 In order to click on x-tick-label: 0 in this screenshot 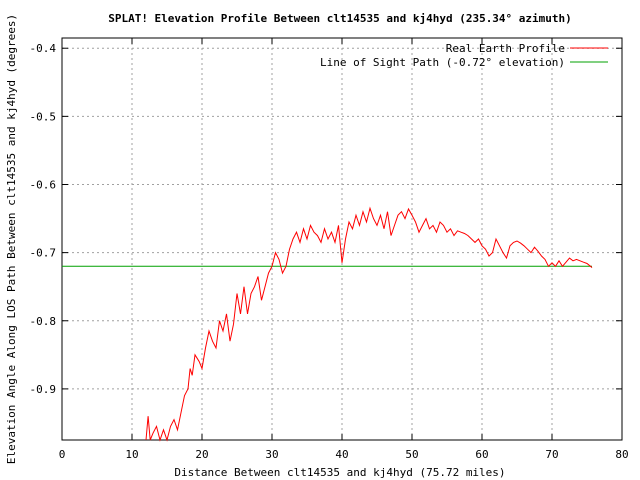, I will do `click(62, 454)`.